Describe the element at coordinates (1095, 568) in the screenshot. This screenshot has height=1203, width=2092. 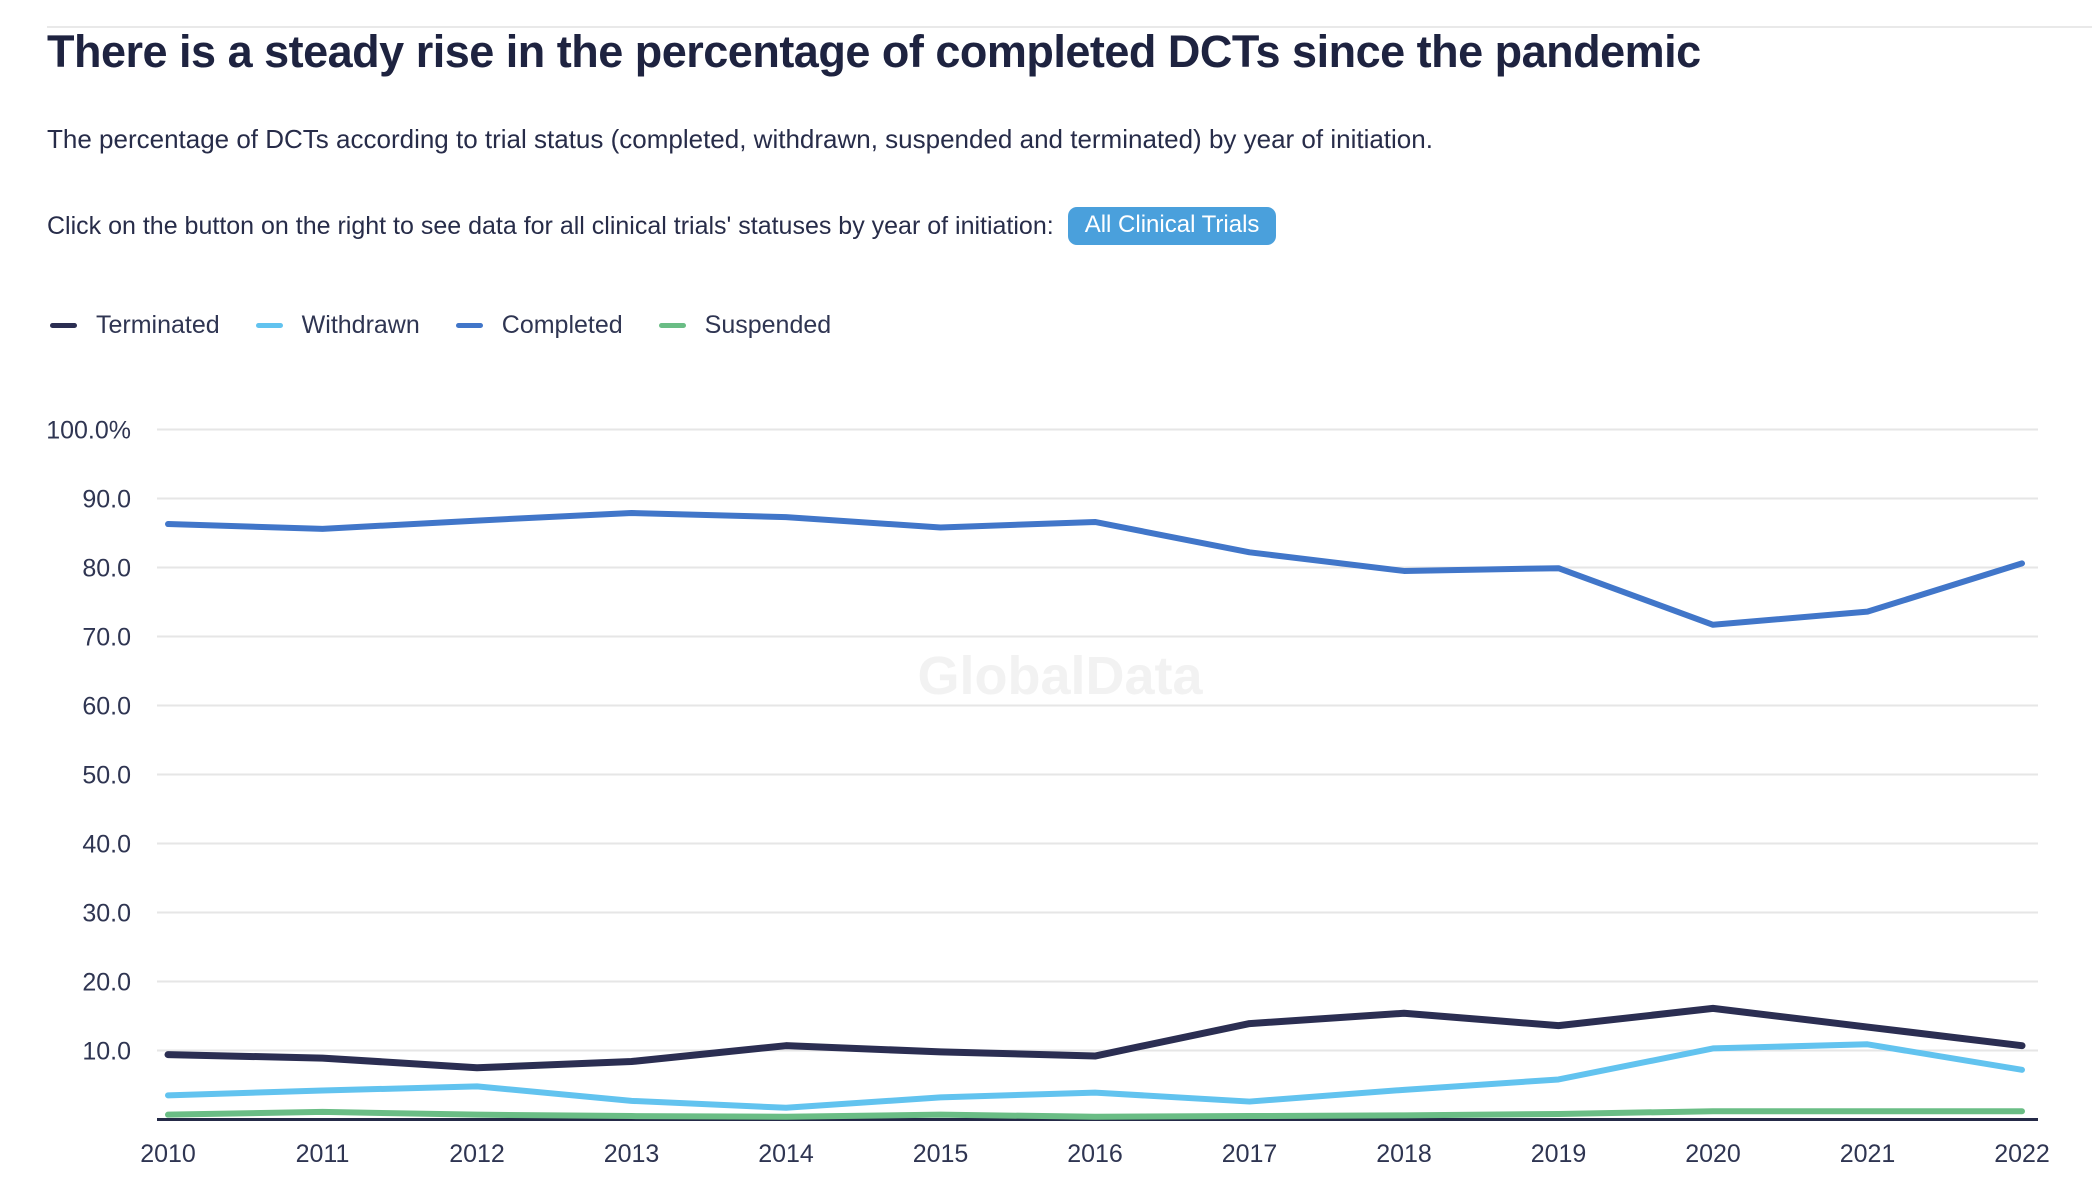
I see `series-line-completed` at that location.